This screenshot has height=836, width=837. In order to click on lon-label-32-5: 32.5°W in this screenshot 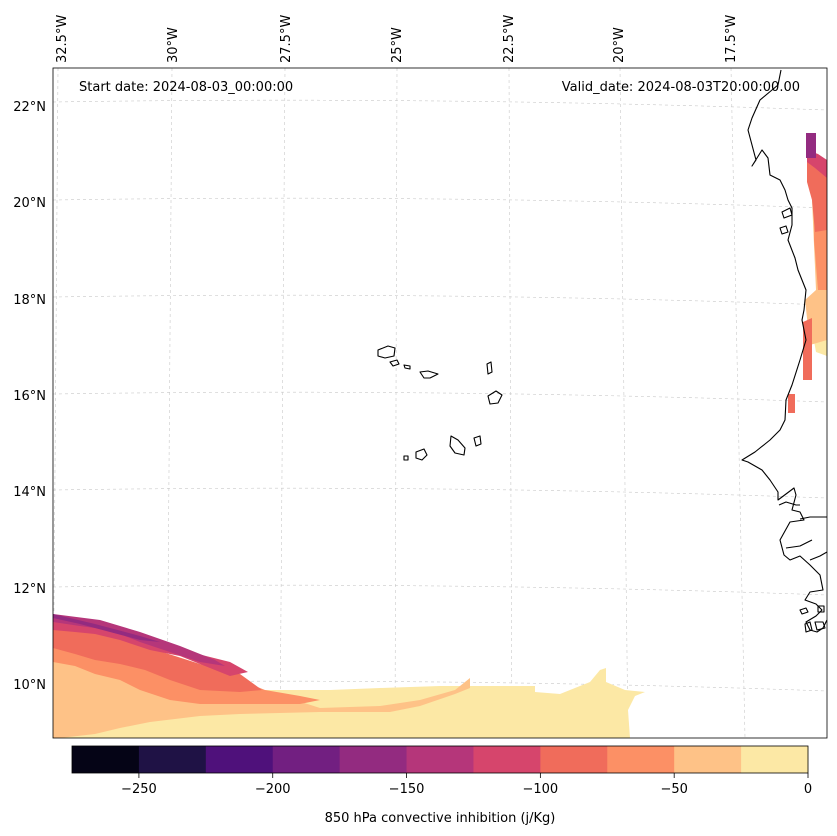, I will do `click(62, 39)`.